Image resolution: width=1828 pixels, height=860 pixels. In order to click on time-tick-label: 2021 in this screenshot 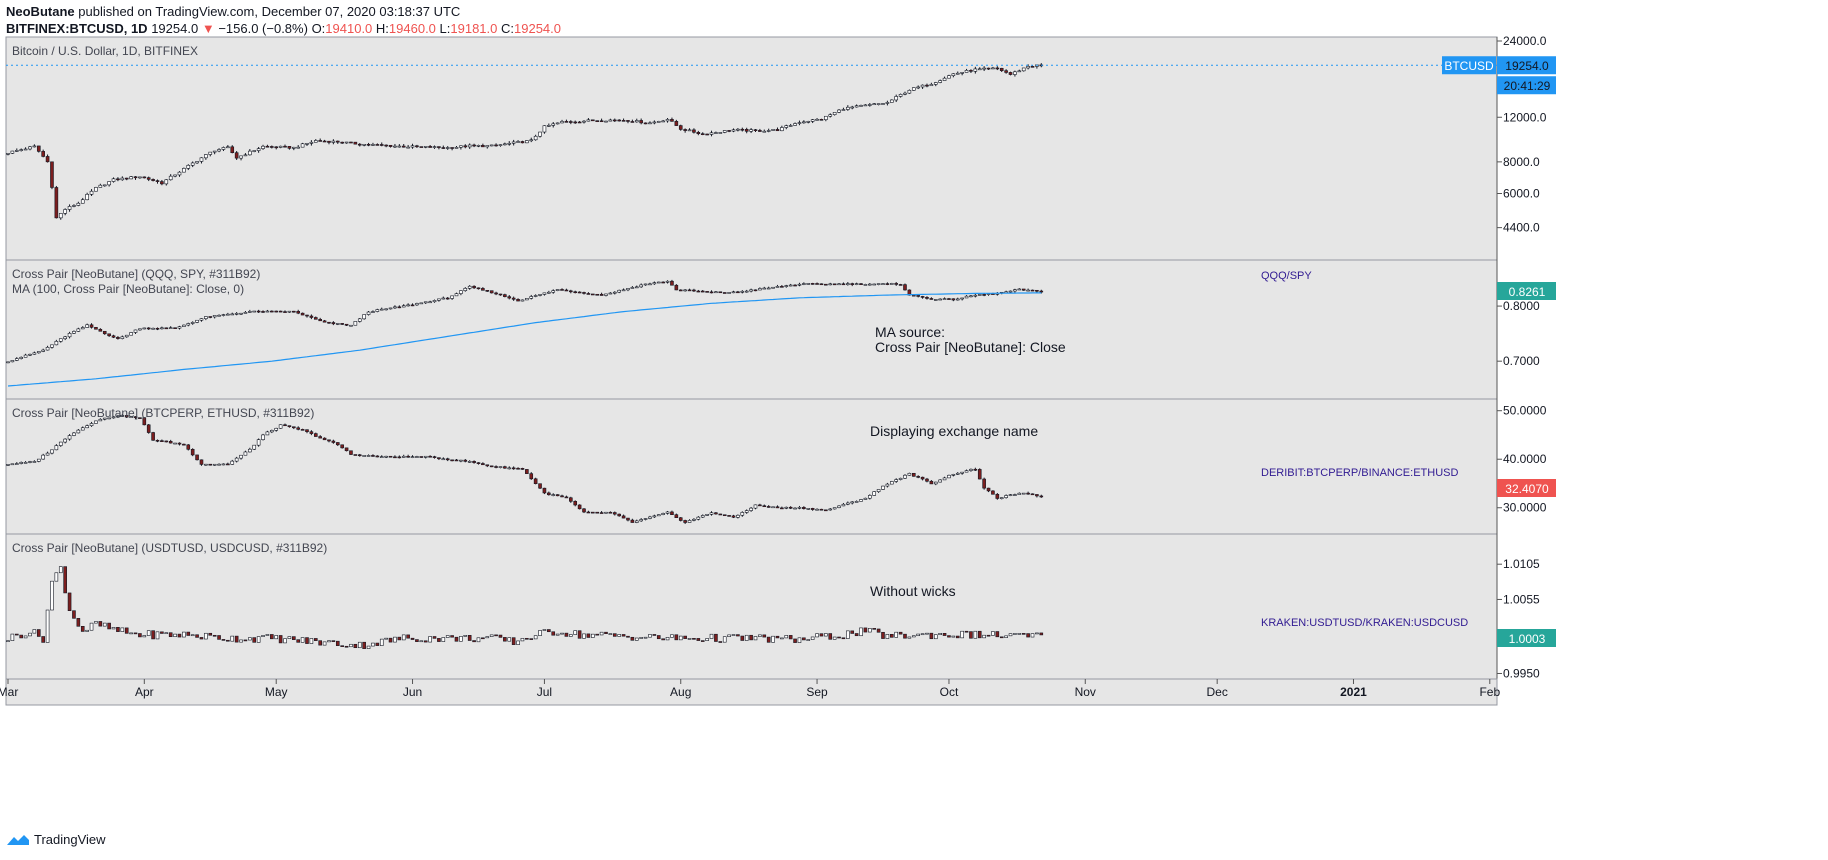, I will do `click(1353, 692)`.